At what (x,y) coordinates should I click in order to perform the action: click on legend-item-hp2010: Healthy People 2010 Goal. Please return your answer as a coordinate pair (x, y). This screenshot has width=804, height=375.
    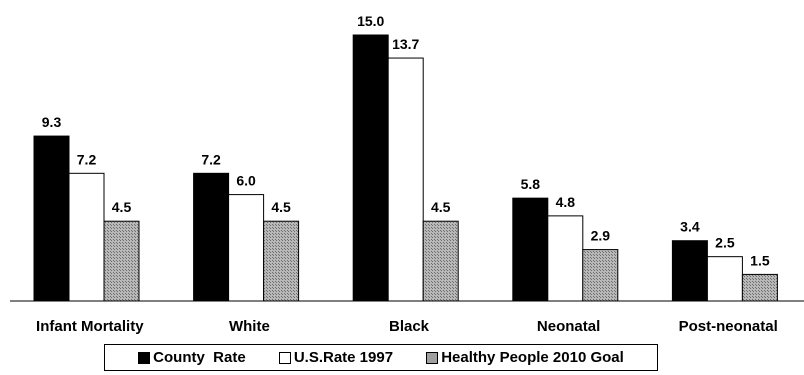
    Looking at the image, I should click on (525, 357).